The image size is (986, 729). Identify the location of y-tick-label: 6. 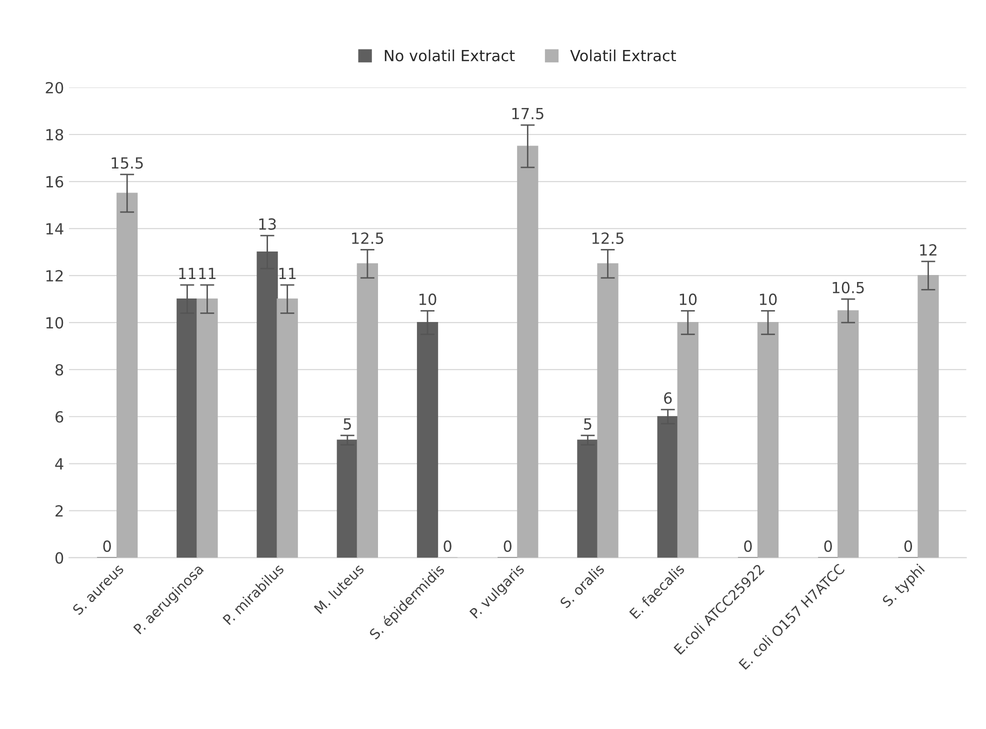
(60, 417).